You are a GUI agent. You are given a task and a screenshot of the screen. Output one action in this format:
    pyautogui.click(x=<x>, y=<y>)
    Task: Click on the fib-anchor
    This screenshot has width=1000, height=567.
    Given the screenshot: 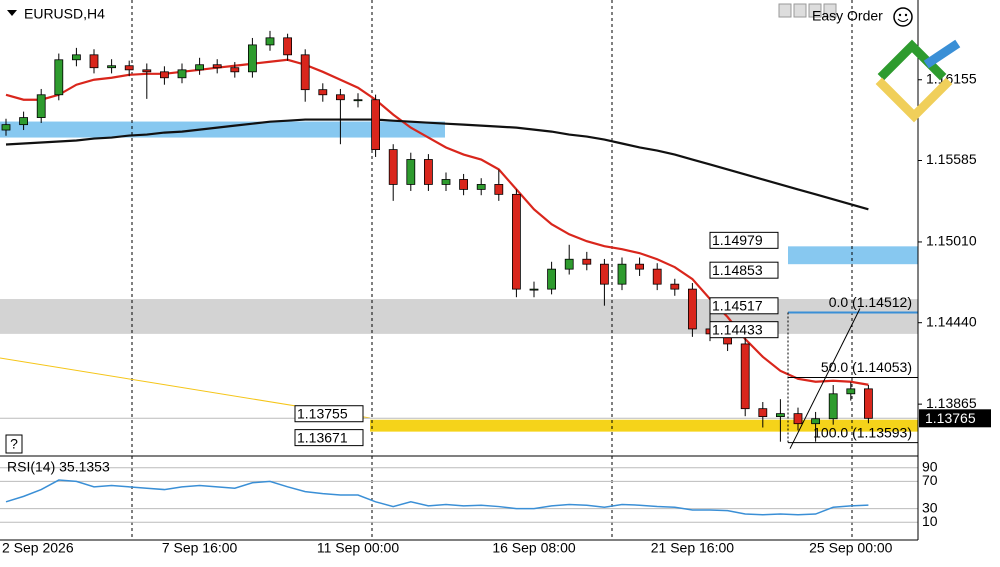 What is the action you would take?
    pyautogui.click(x=825, y=378)
    